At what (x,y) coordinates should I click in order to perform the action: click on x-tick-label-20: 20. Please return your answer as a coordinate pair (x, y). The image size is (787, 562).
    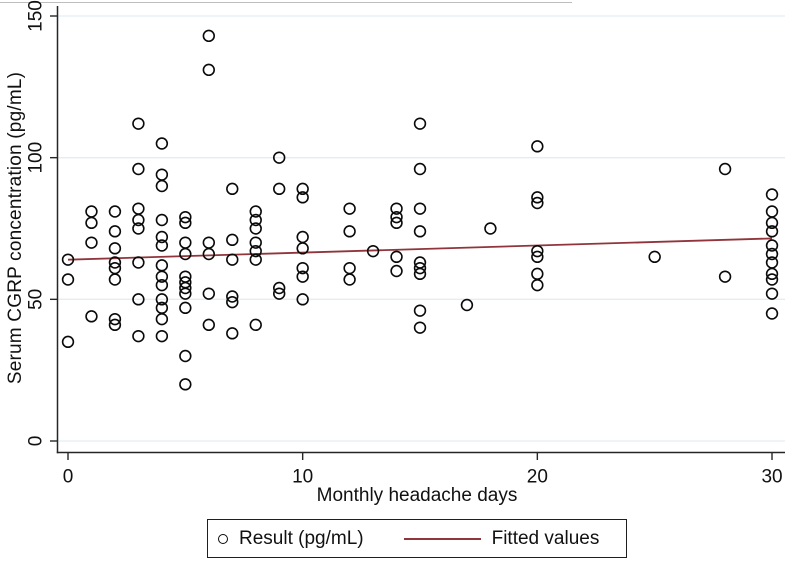
    Looking at the image, I should click on (537, 477).